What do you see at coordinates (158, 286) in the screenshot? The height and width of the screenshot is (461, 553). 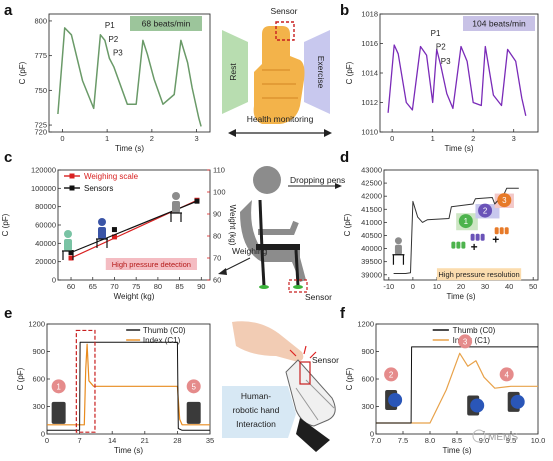 I see `x-tick-label: 80` at bounding box center [158, 286].